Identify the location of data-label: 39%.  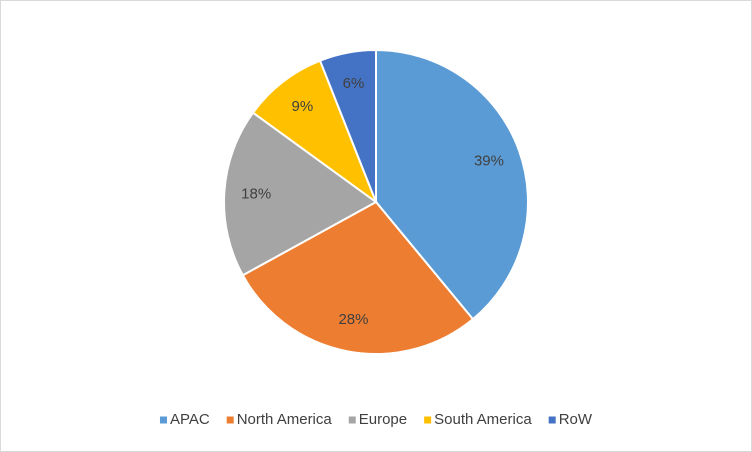
(489, 160).